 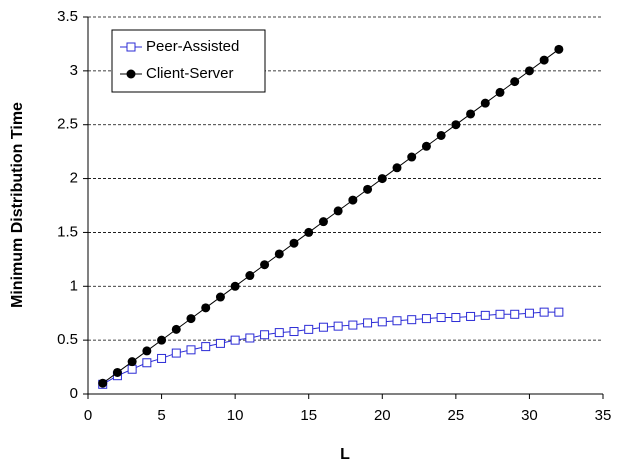 I want to click on x-tick-label: 0, so click(x=88, y=415).